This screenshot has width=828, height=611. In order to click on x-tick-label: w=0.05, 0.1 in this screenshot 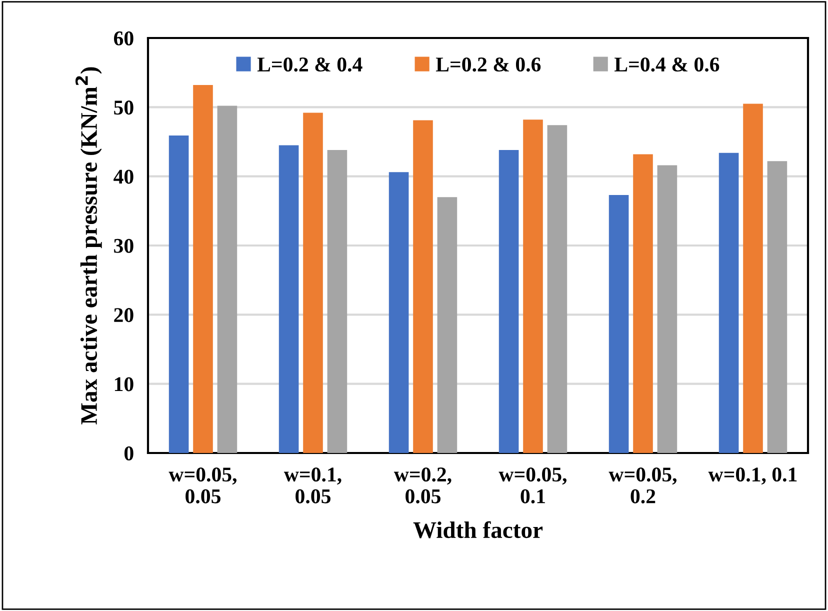, I will do `click(532, 485)`.